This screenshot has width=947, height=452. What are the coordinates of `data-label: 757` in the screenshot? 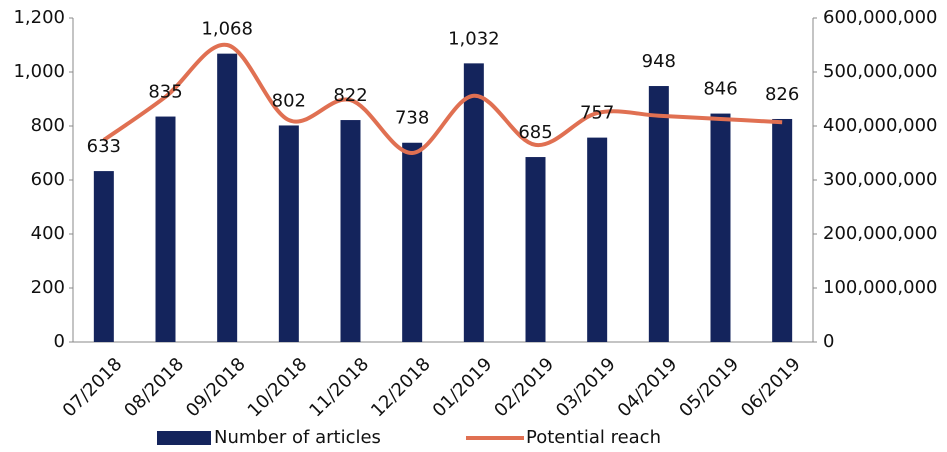 It's located at (597, 113).